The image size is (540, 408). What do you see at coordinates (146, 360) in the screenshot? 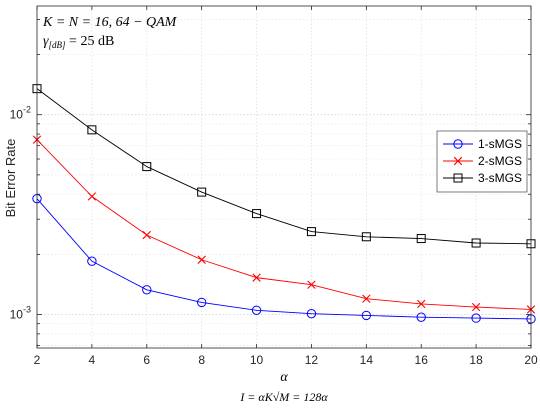
I see `x-tick-label: 6` at bounding box center [146, 360].